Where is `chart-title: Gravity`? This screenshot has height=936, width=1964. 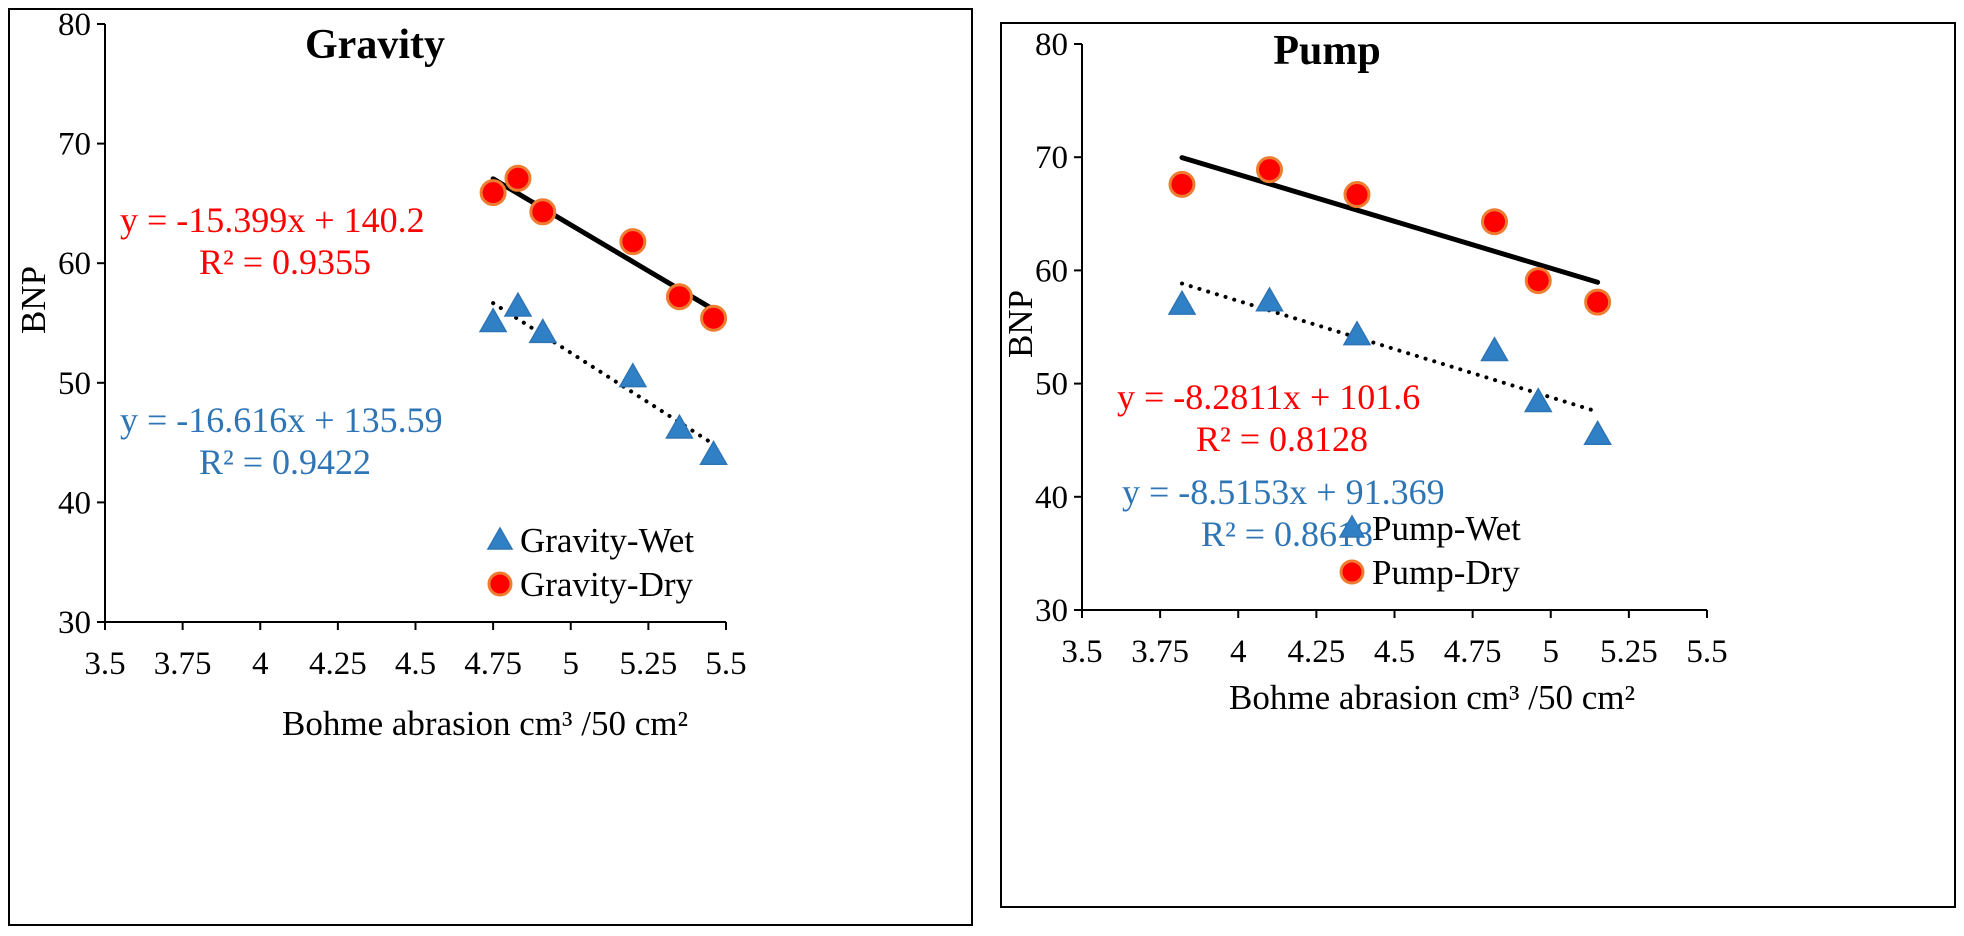
chart-title: Gravity is located at coordinates (375, 45).